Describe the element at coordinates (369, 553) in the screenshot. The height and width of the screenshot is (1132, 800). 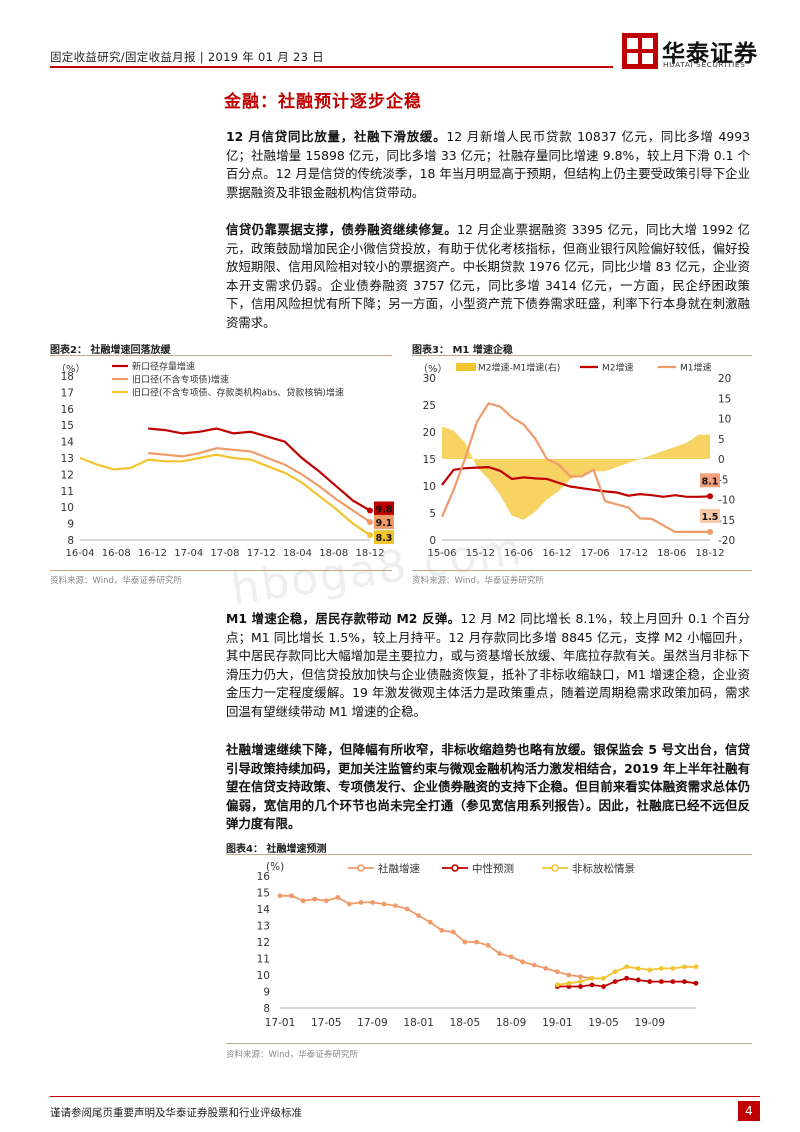
I see `fig2-xtick: 18-12` at that location.